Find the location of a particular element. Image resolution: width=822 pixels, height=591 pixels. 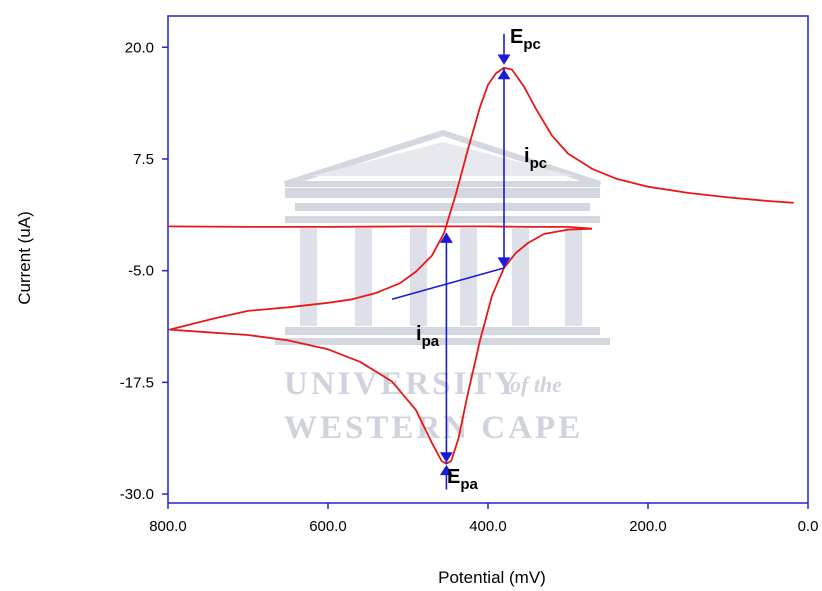

y-tick-label: -30.0 is located at coordinates (137, 494).